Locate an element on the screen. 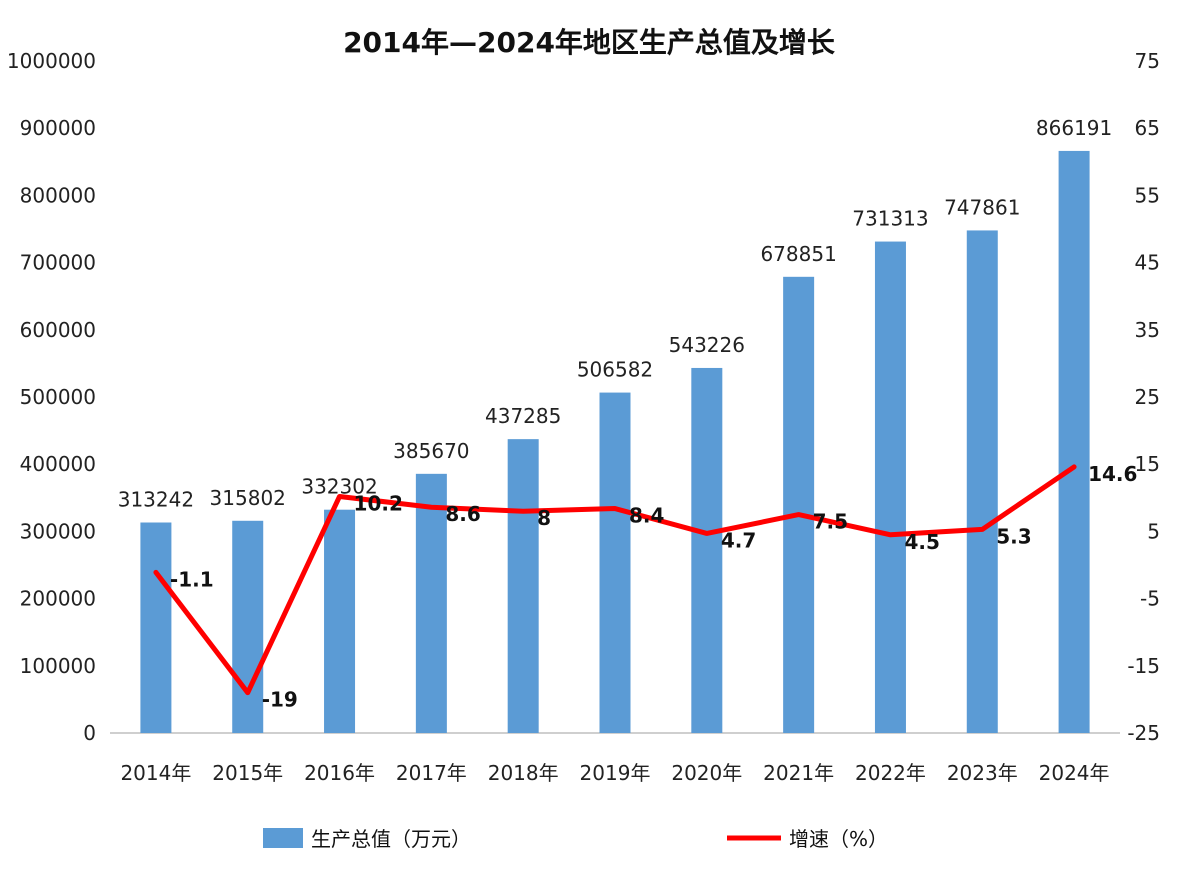 Image resolution: width=1178 pixels, height=878 pixels. line-value-label: 10.2 is located at coordinates (378, 503).